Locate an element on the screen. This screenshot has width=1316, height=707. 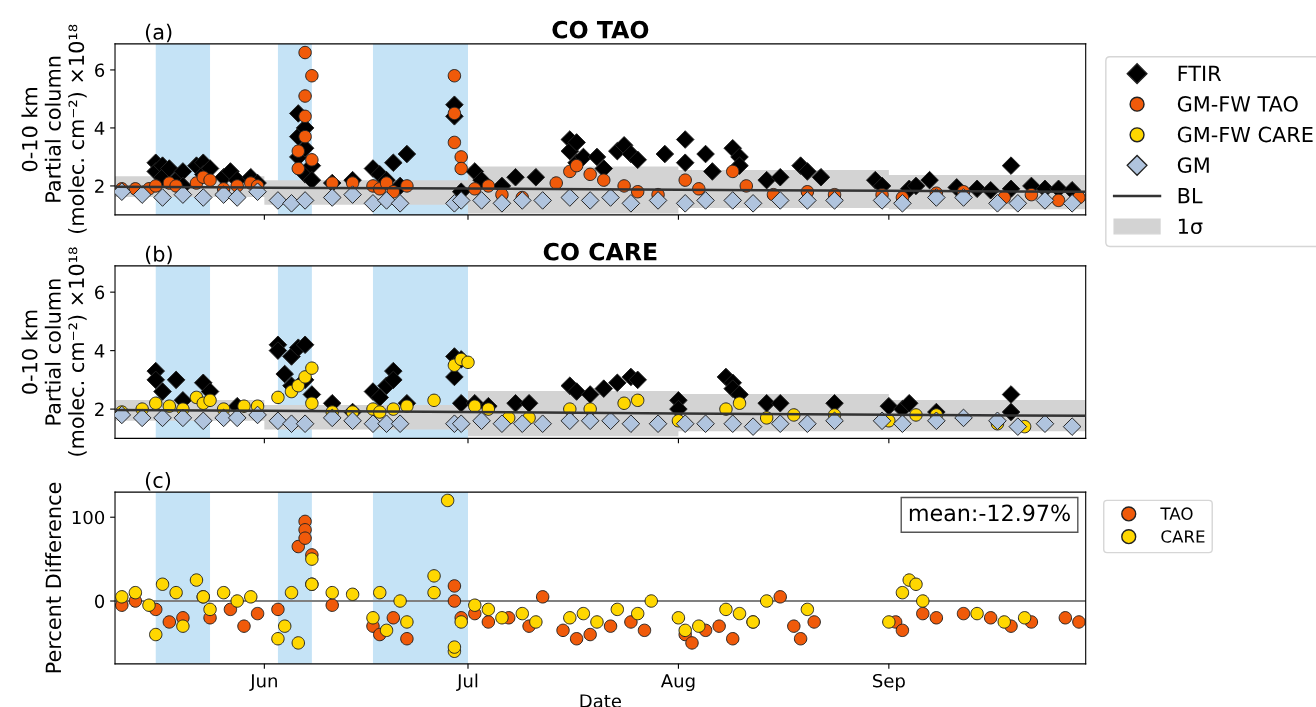
y-tick-label: 100 is located at coordinates (88, 517).